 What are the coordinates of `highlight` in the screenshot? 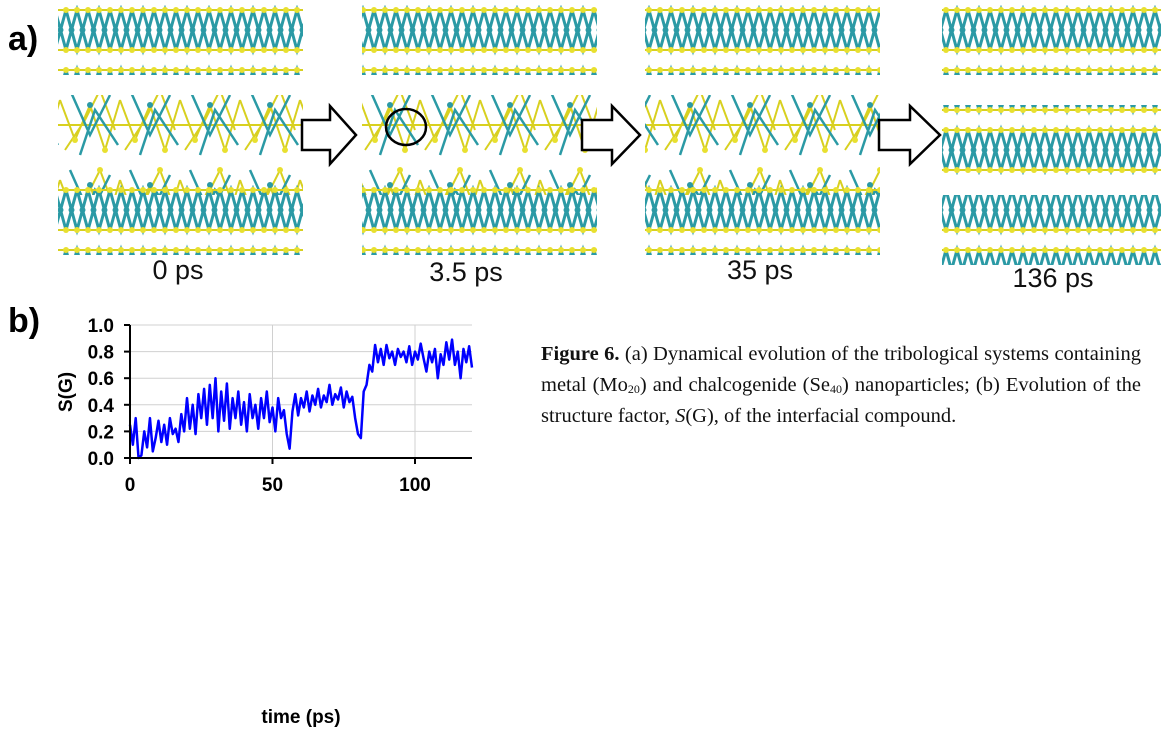 It's located at (406, 127).